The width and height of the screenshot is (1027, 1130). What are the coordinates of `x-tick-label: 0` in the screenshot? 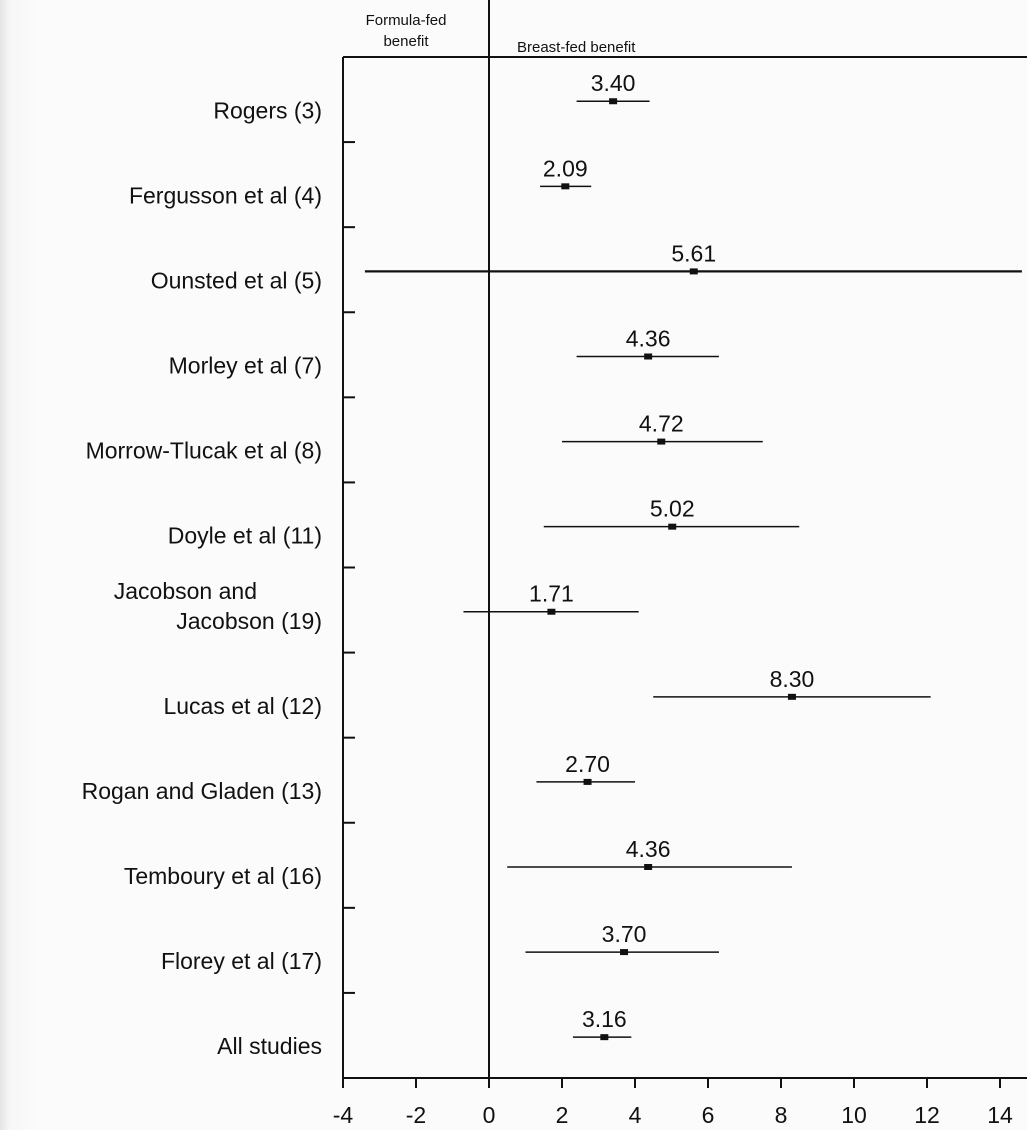 It's located at (489, 1115).